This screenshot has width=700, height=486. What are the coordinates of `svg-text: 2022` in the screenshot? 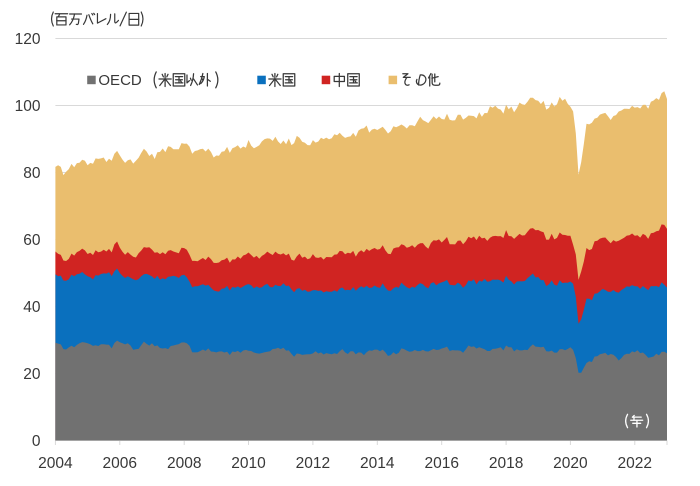 It's located at (635, 463).